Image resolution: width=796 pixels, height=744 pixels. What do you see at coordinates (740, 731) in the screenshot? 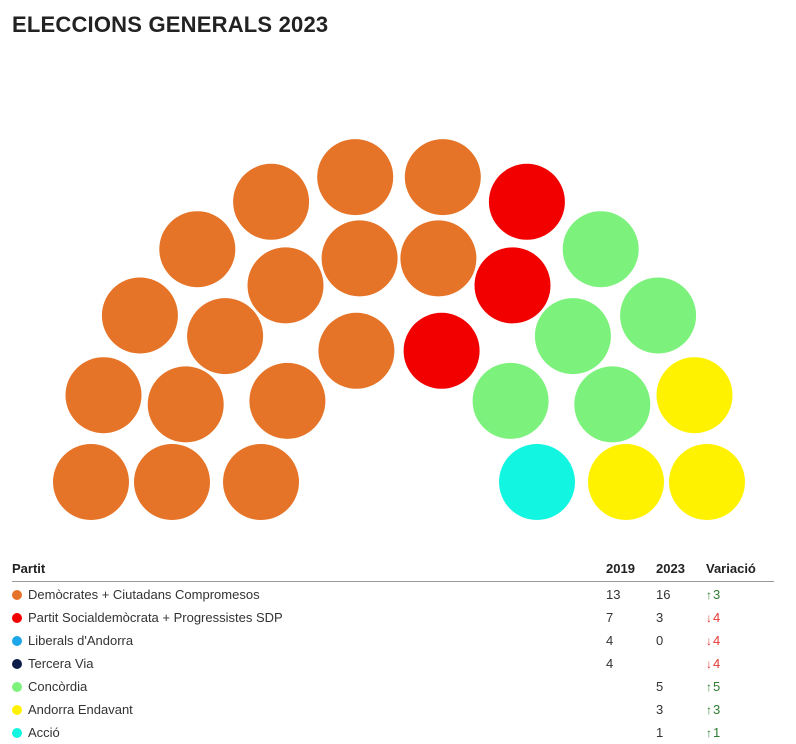
I see `variation-cell: ↑1` at bounding box center [740, 731].